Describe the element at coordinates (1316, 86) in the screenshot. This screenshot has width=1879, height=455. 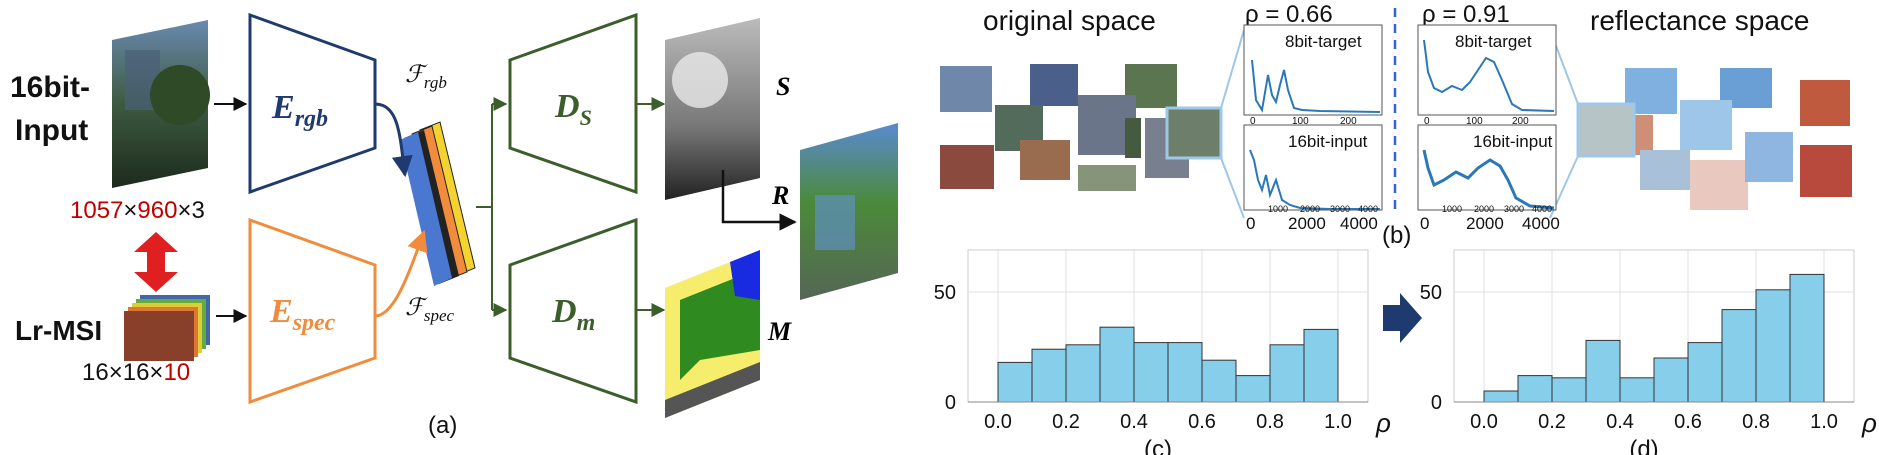
I see `hist-orig-8bit-curve` at that location.